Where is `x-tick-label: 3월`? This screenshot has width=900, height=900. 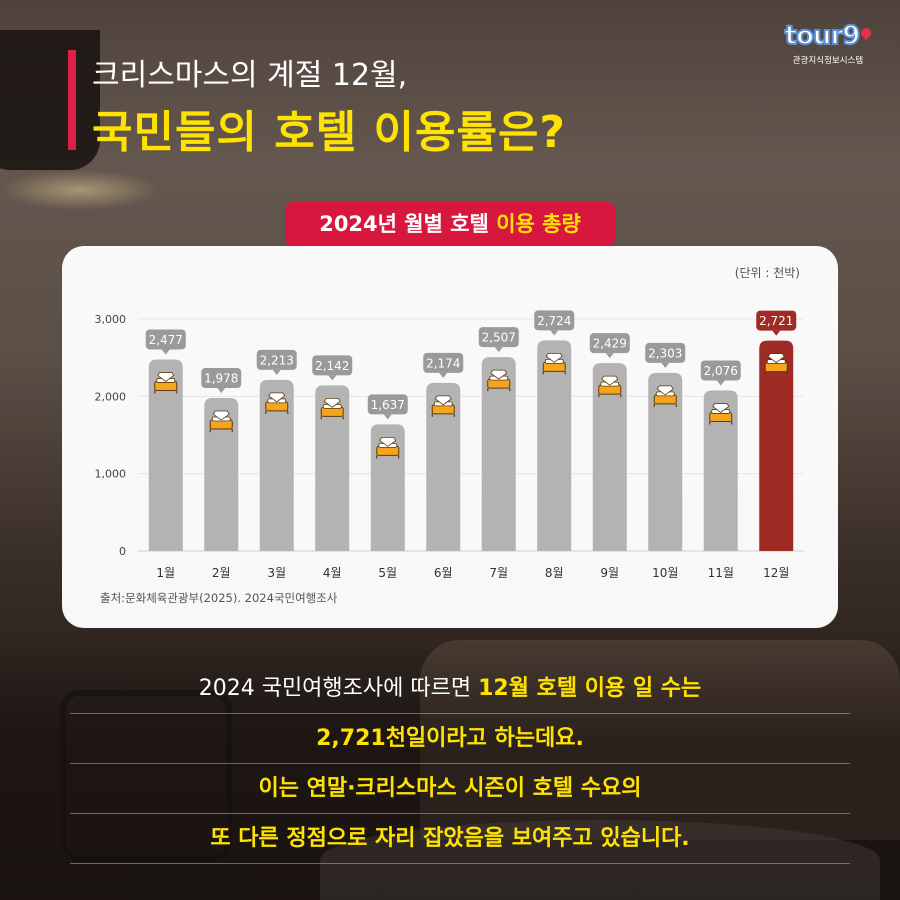 x-tick-label: 3월 is located at coordinates (276, 573).